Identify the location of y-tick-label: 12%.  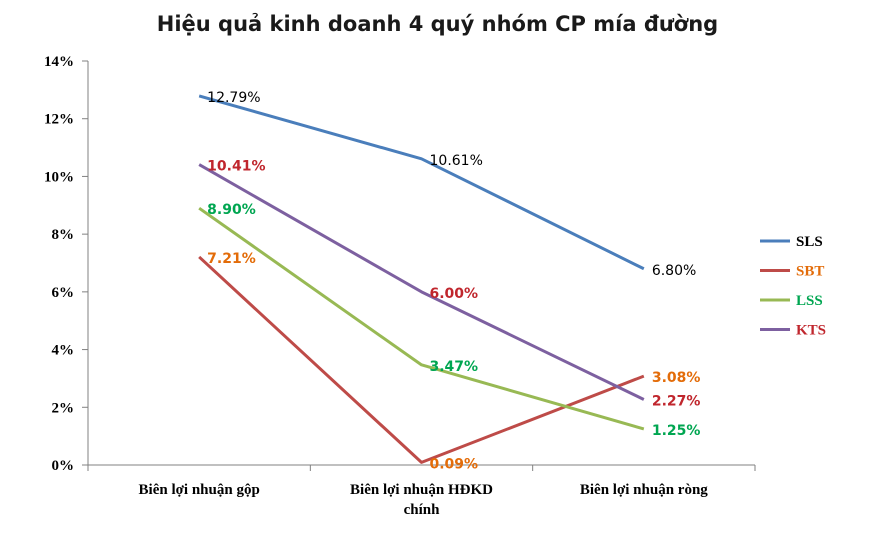
(59, 120).